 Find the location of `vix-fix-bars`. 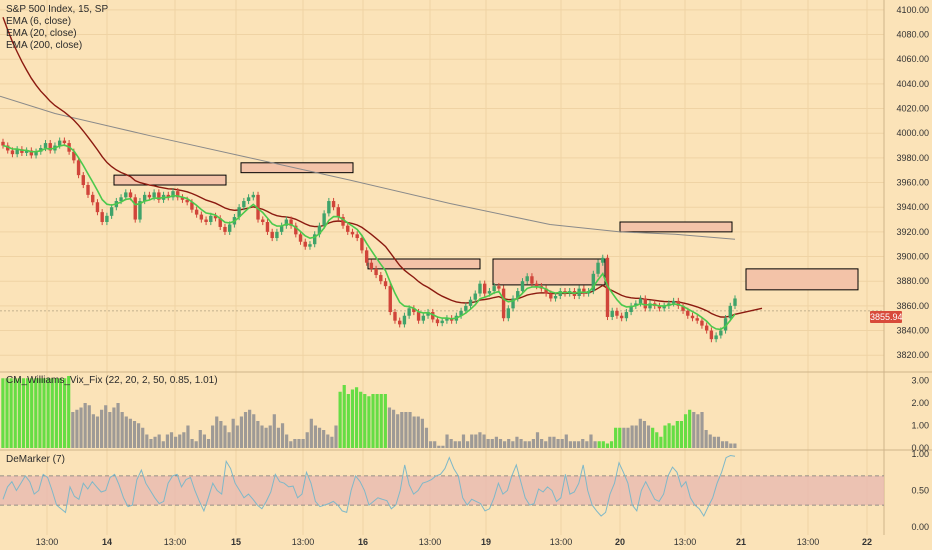

vix-fix-bars is located at coordinates (369, 412).